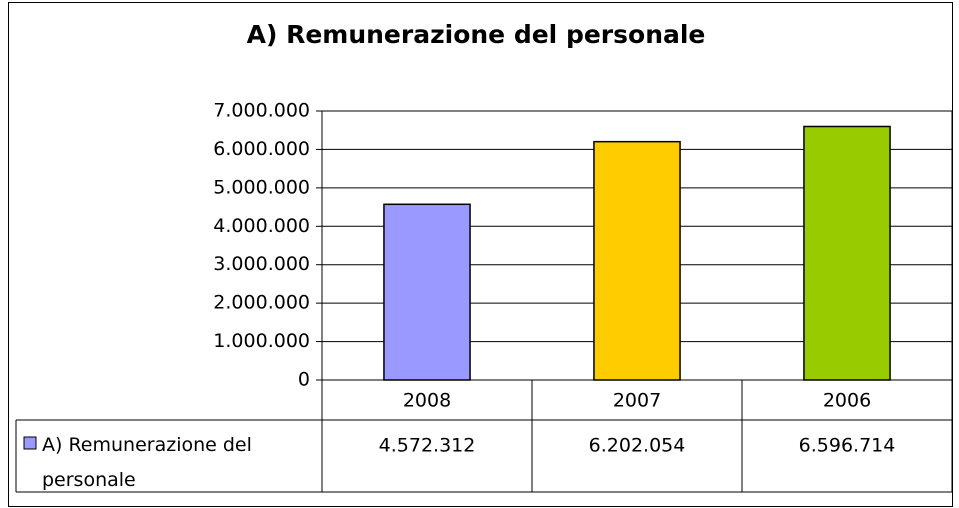 The image size is (959, 508). I want to click on x-tick-label: 2008, so click(427, 401).